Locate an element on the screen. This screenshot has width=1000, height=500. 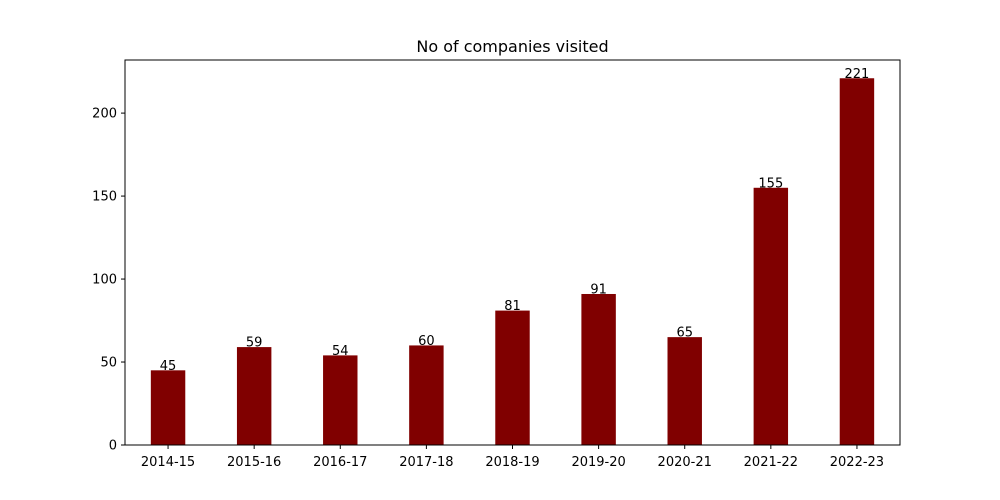
data-label-2015-16: 59 is located at coordinates (254, 343).